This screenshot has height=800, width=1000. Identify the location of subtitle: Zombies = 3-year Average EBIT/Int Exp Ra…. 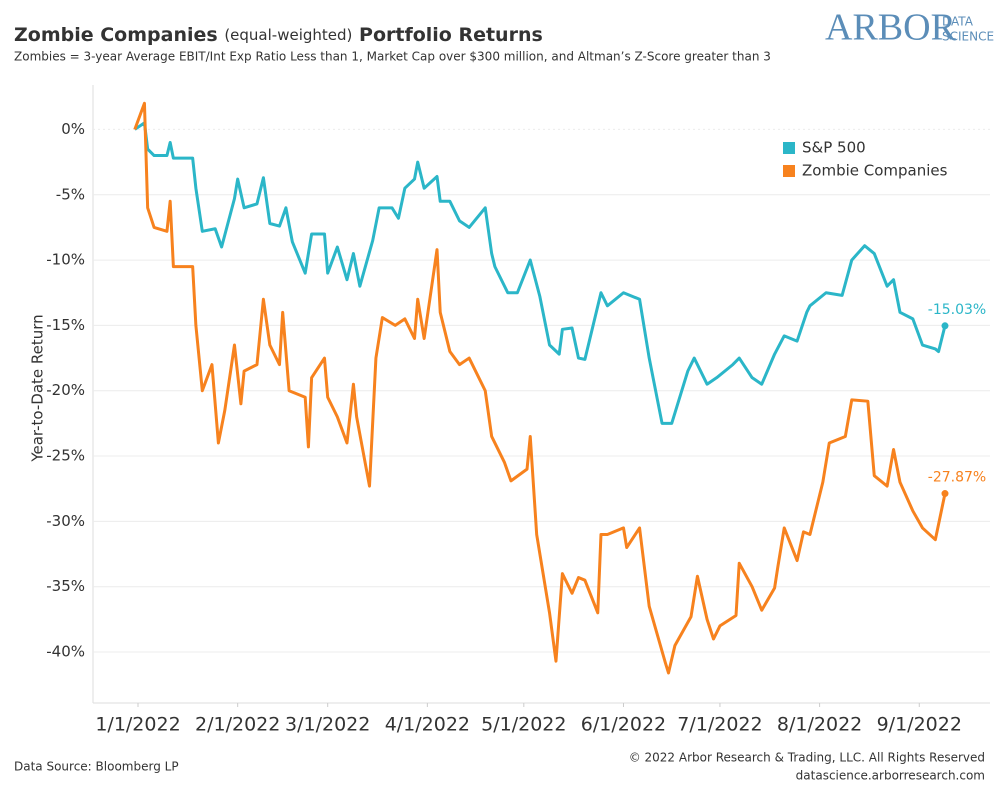
(392, 57).